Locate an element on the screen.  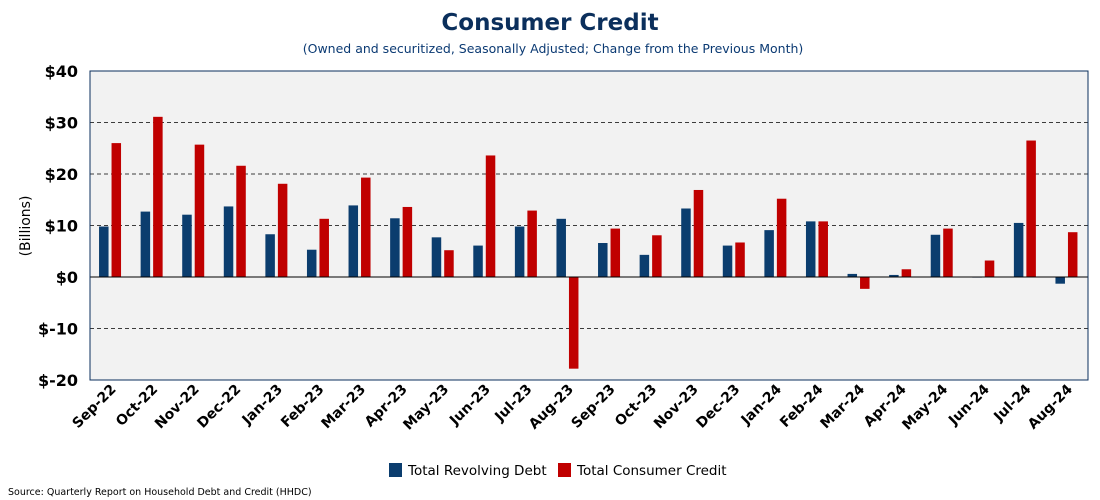
legend-swatch-revolving is located at coordinates (395, 470).